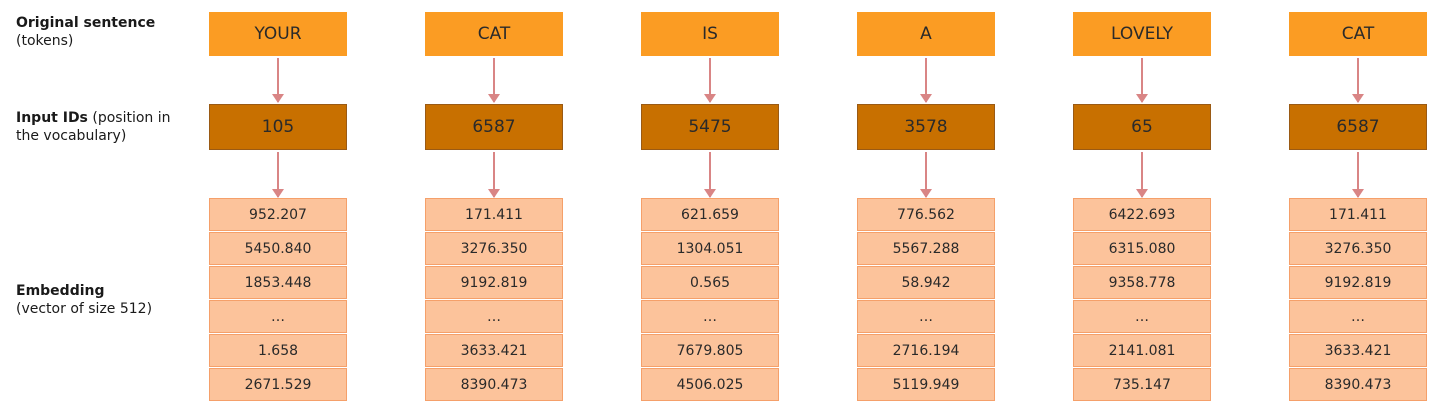 The width and height of the screenshot is (1441, 415). What do you see at coordinates (60, 291) in the screenshot?
I see `row-label-emb-title: Embedding` at bounding box center [60, 291].